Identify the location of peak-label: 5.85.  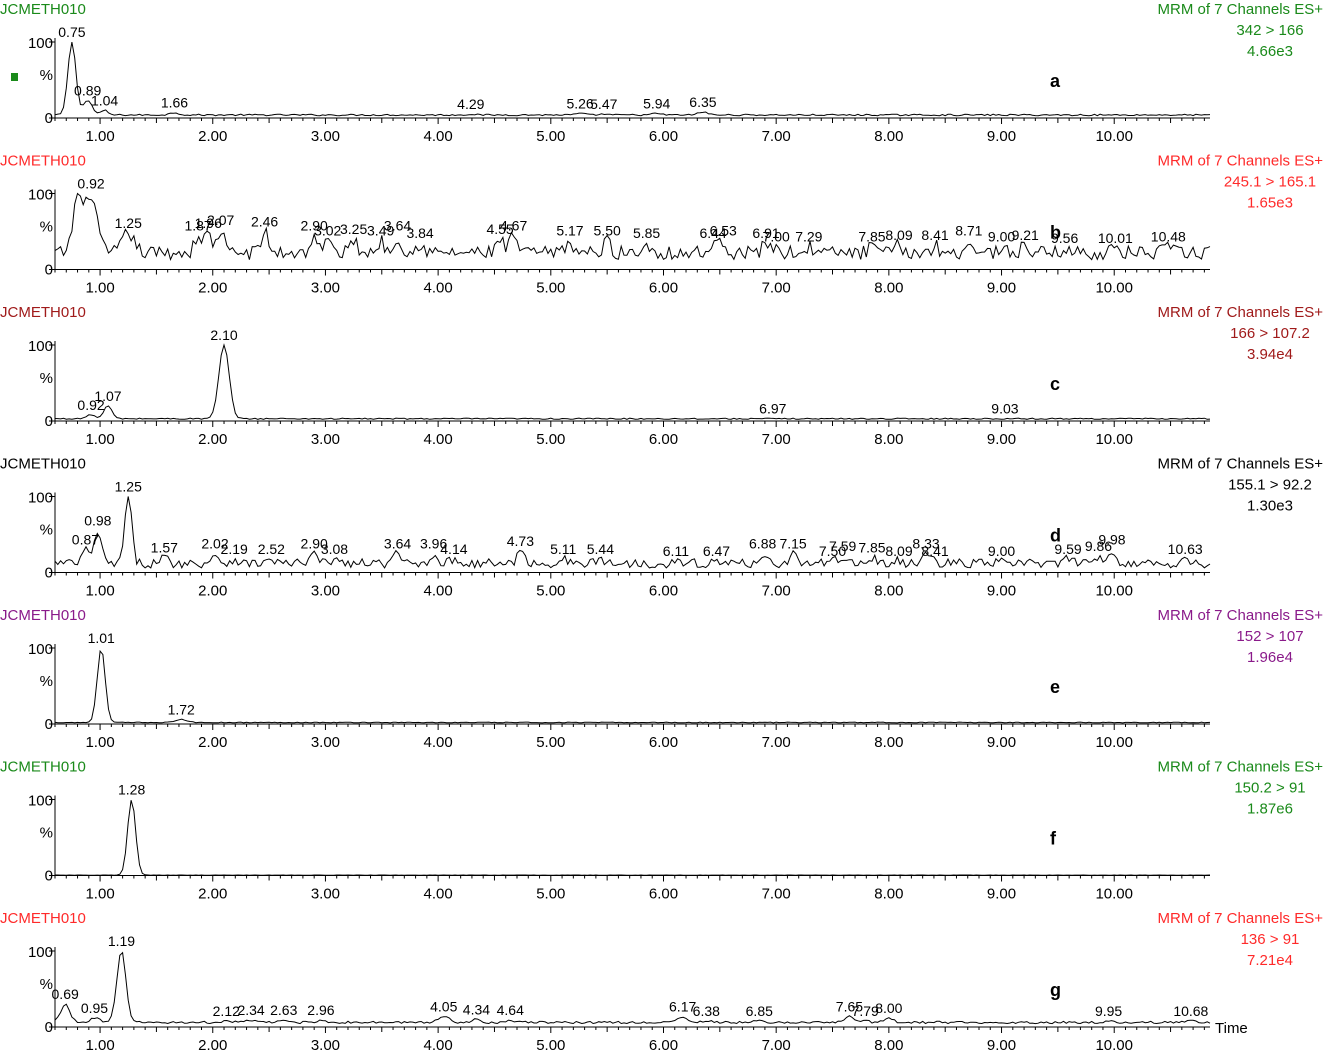
(646, 233).